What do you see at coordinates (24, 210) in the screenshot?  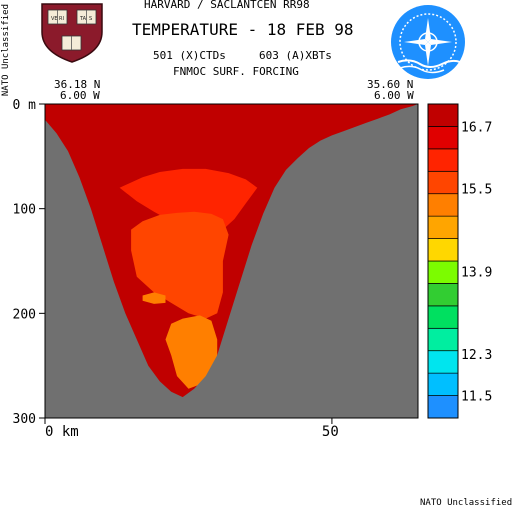 I see `y-tick-label: 100` at bounding box center [24, 210].